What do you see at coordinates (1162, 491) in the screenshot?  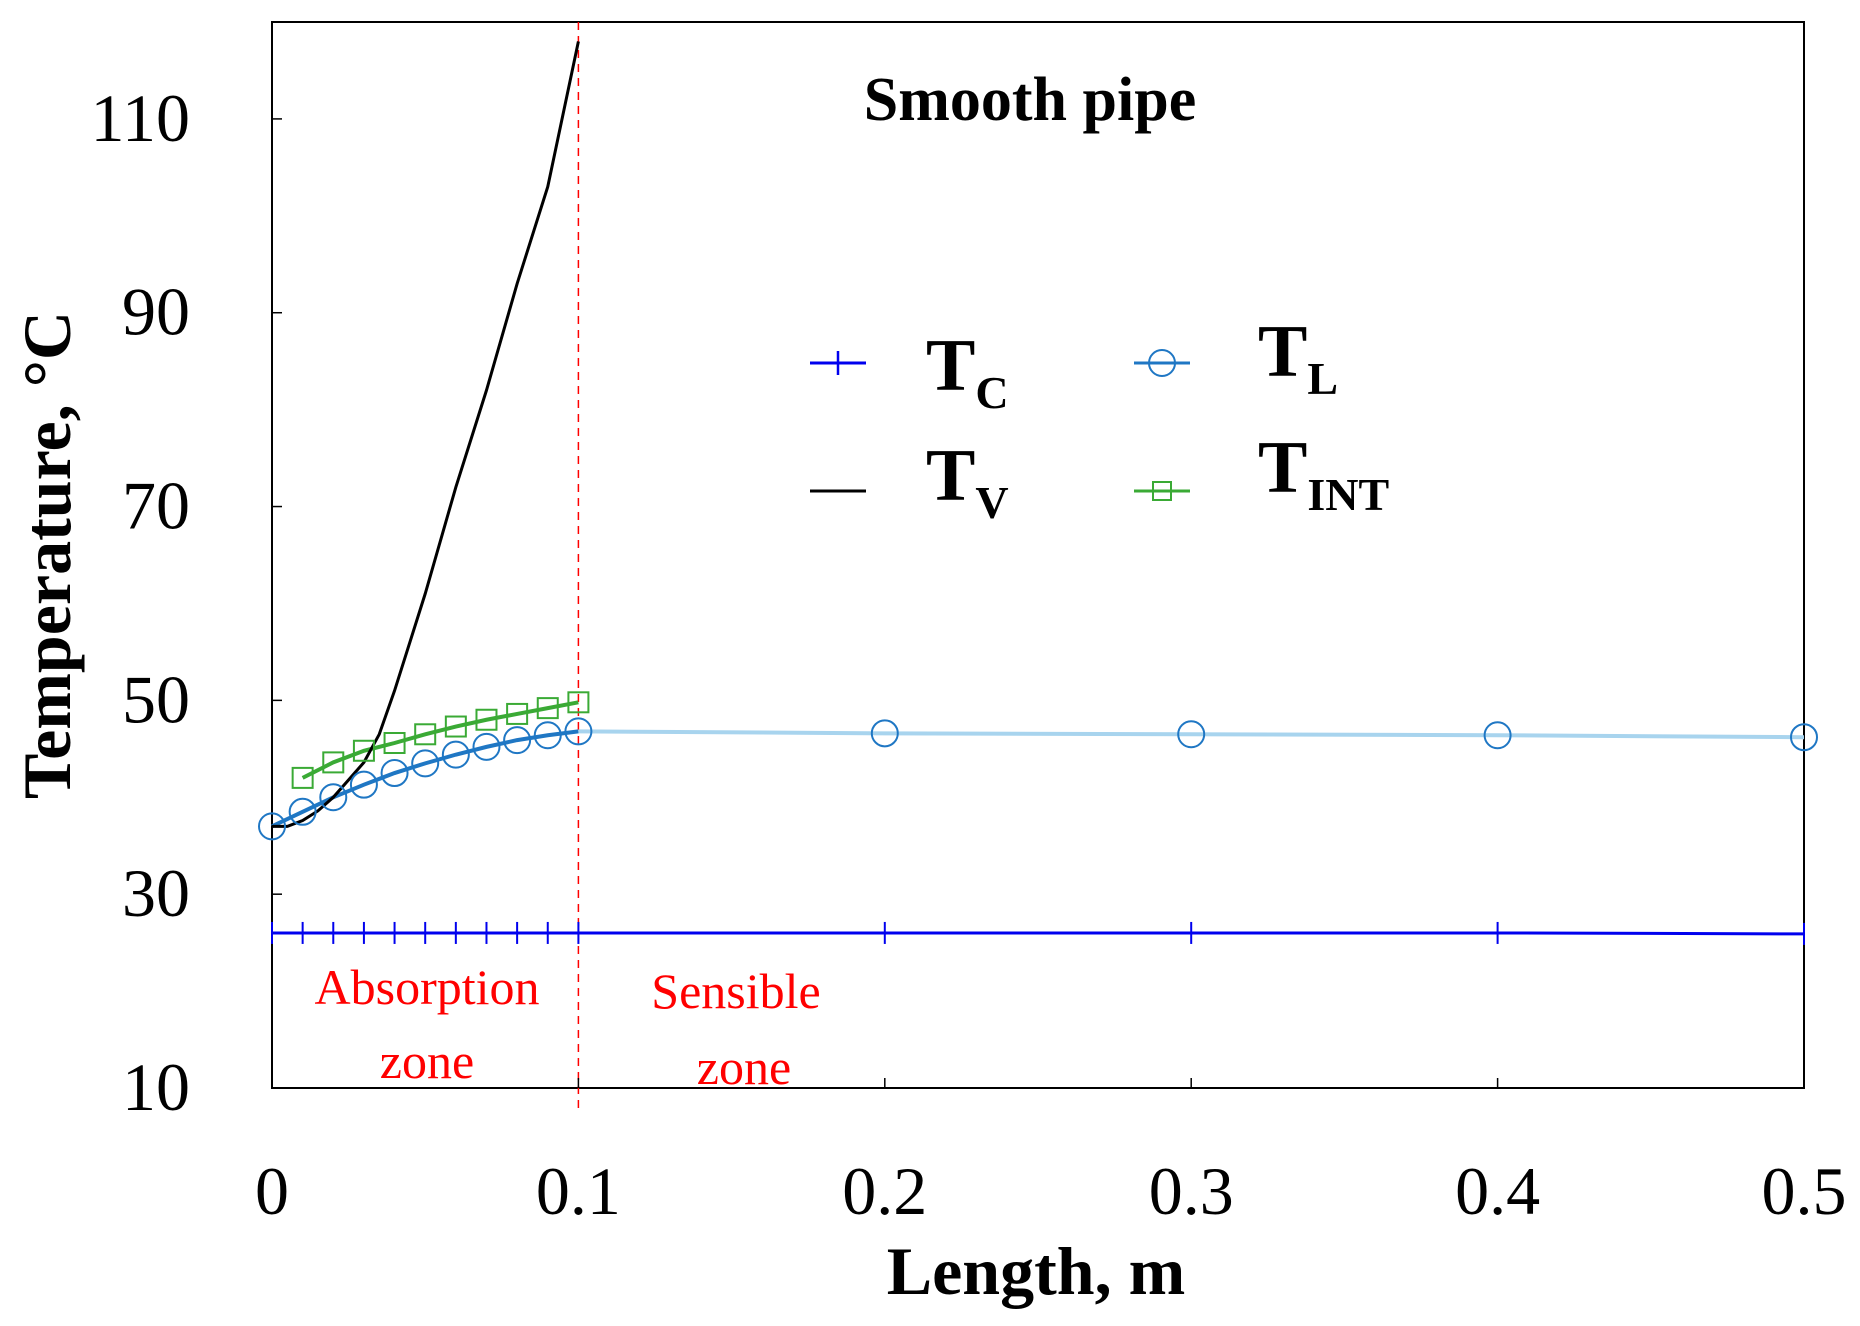 I see `legend-marker-tint` at bounding box center [1162, 491].